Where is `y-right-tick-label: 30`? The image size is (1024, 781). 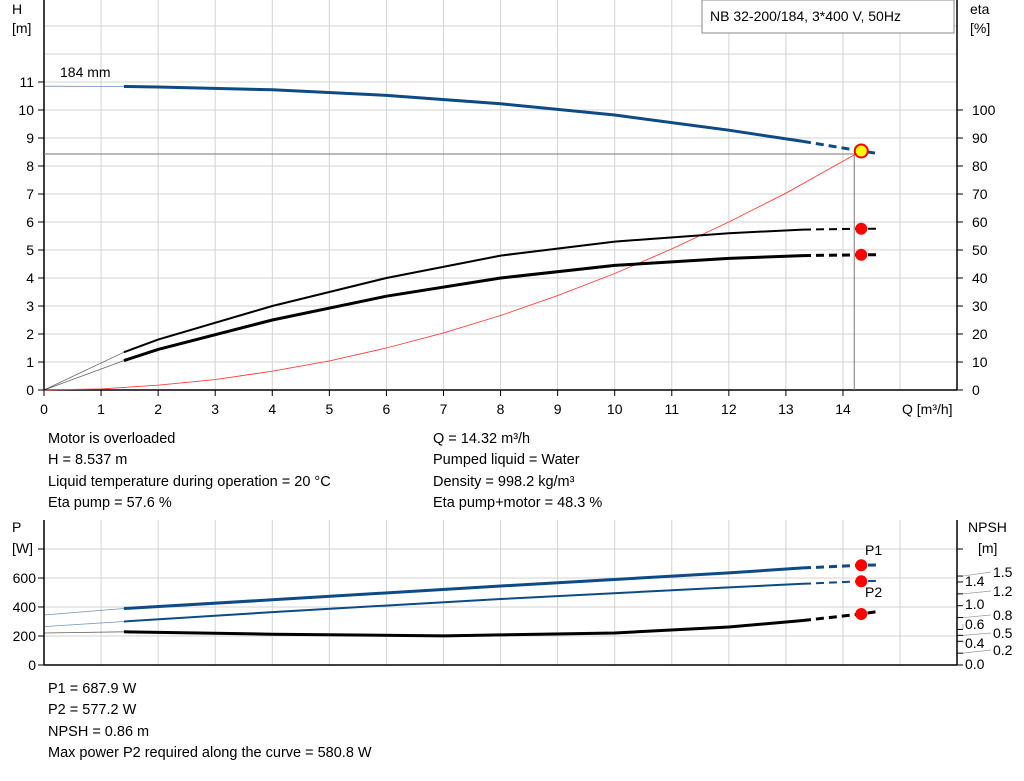 y-right-tick-label: 30 is located at coordinates (980, 306).